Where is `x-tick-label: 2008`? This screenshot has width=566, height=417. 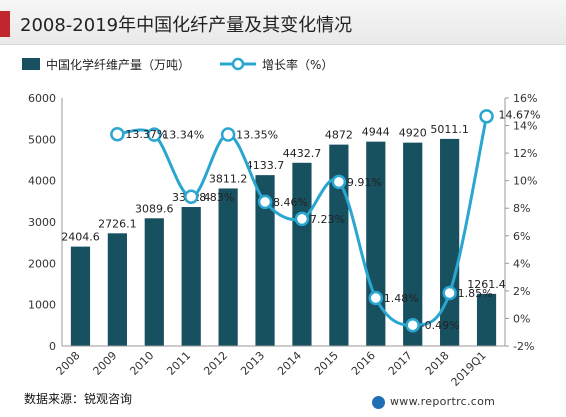 x-tick-label: 2008 is located at coordinates (68, 363).